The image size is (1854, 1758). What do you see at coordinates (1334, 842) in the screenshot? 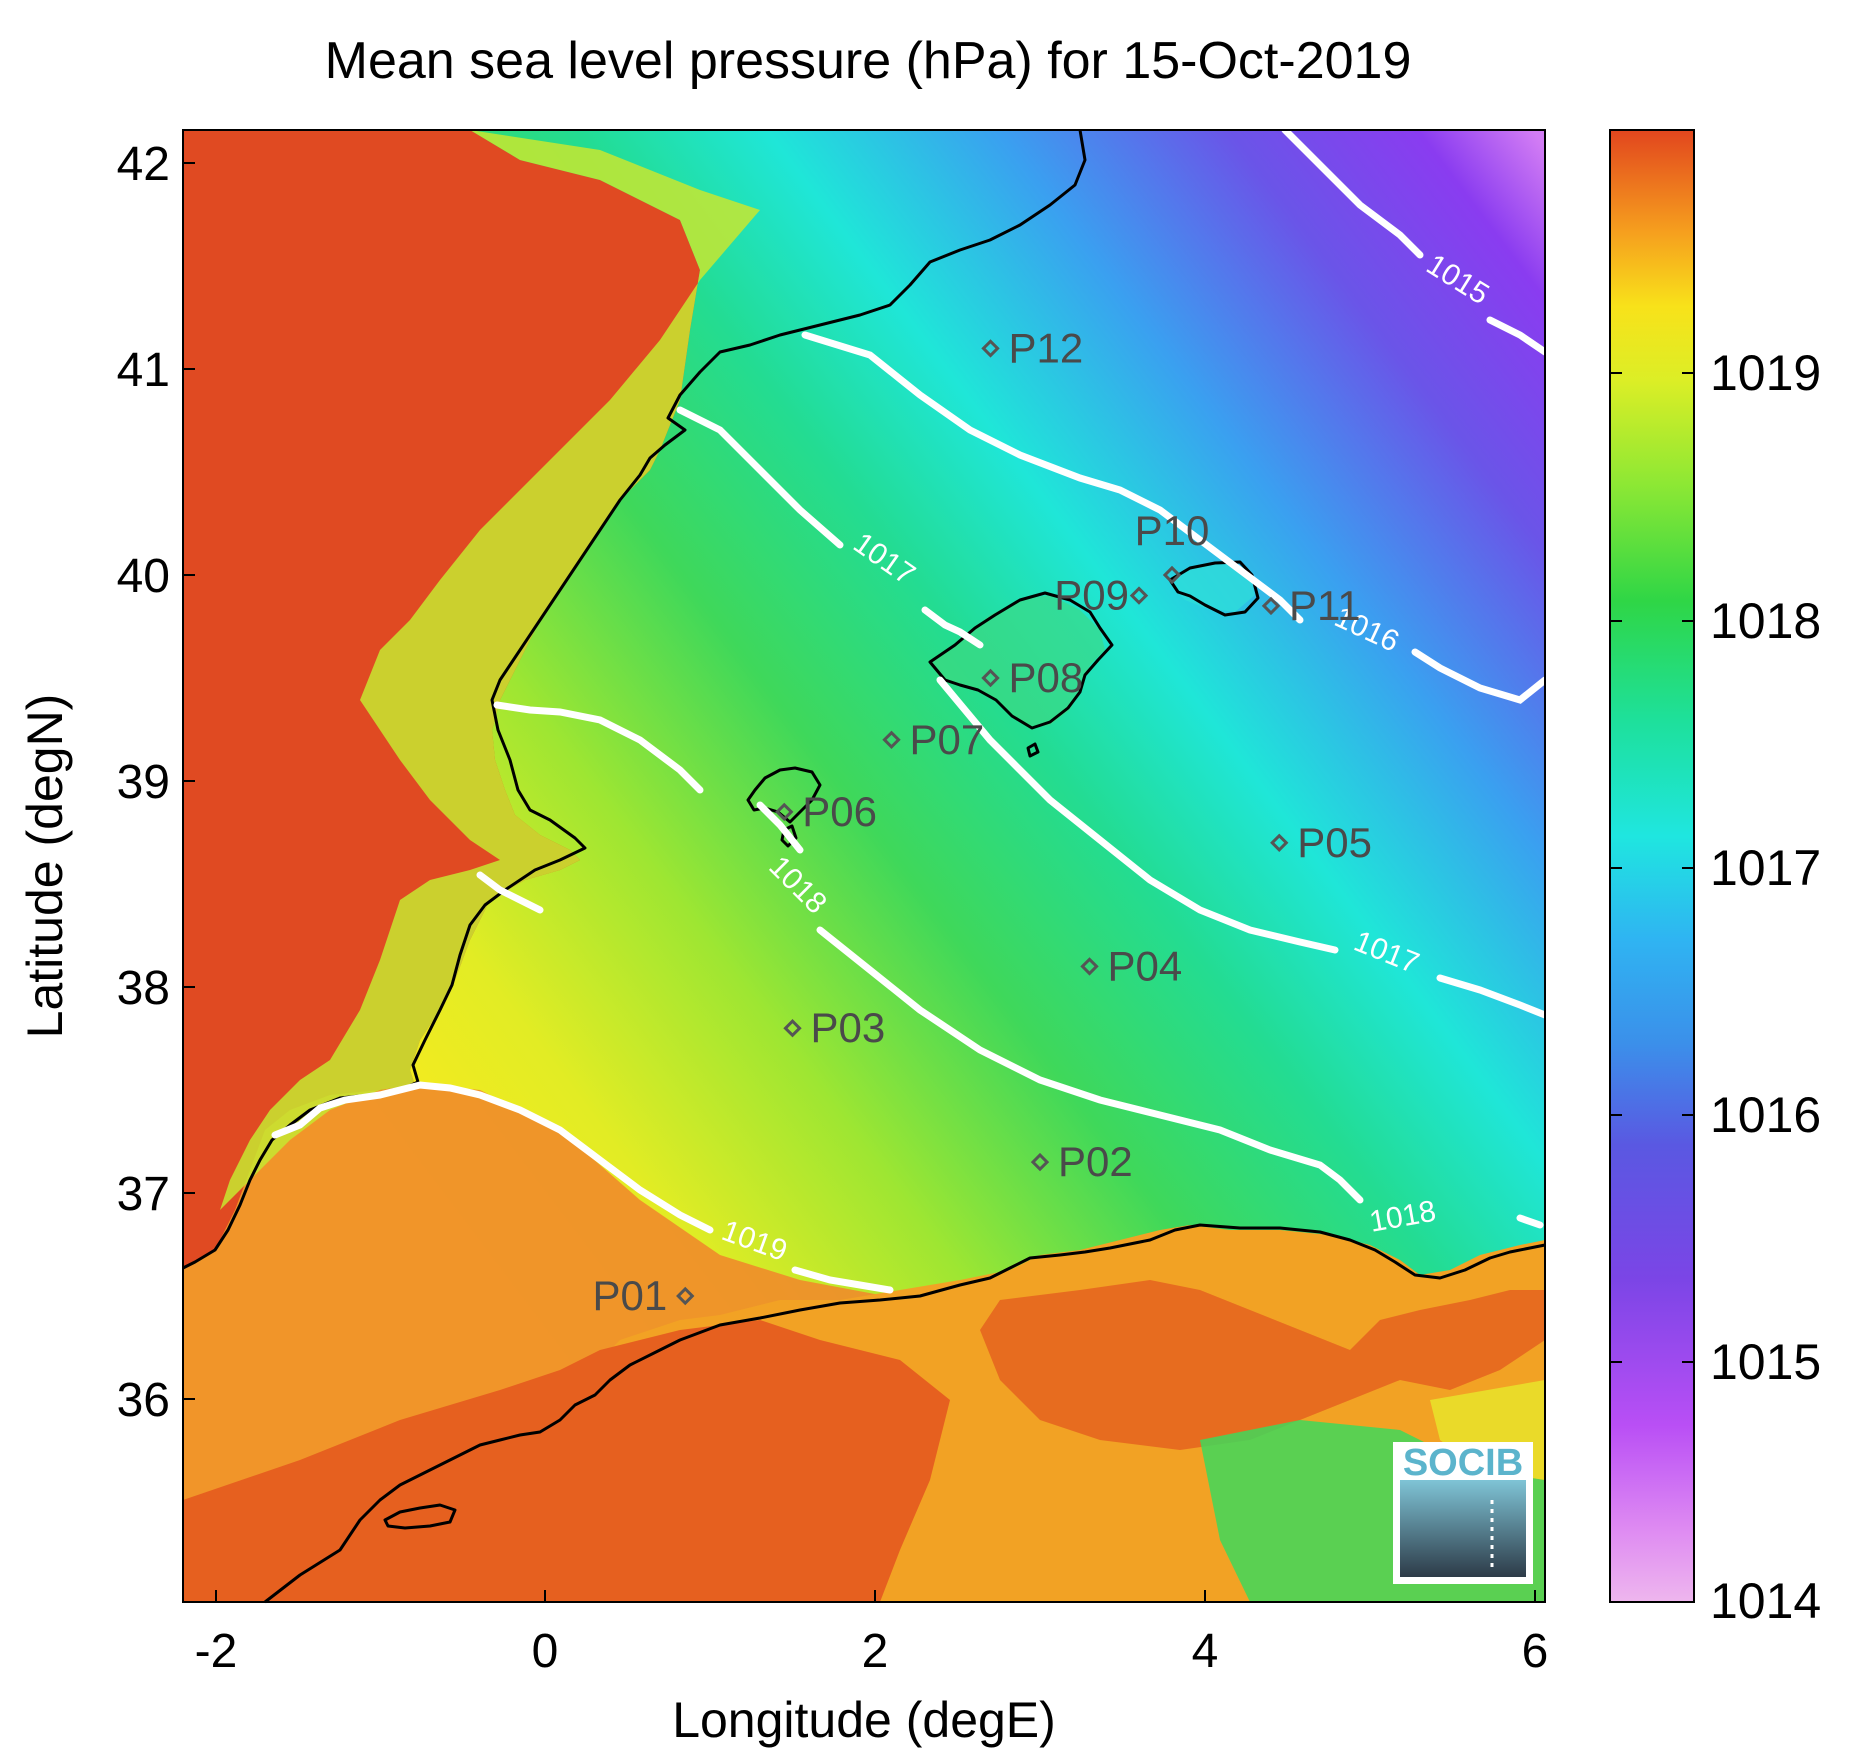
I see `station-label: P05` at bounding box center [1334, 842].